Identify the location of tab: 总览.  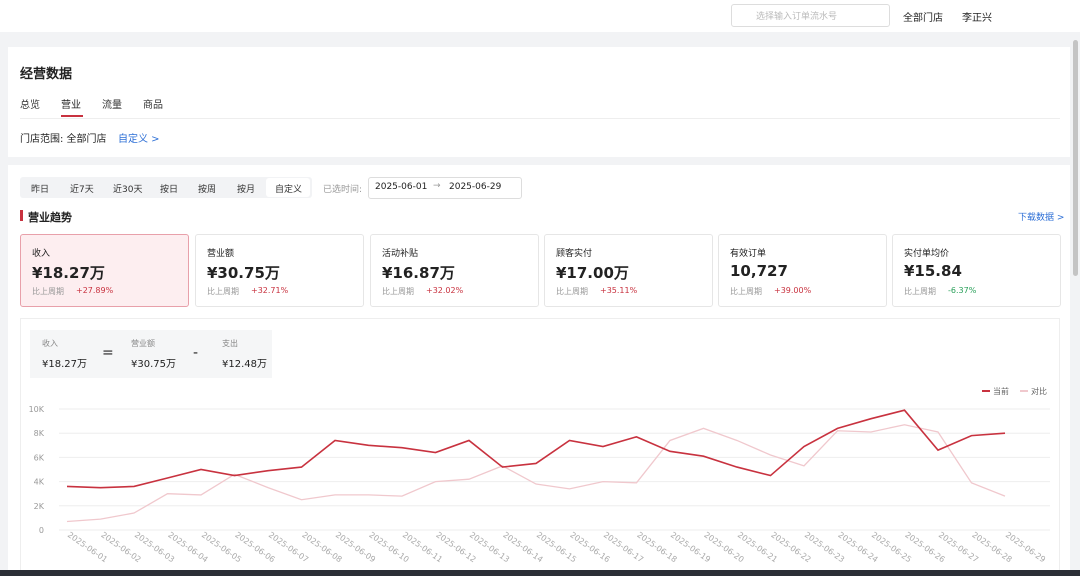
(30, 105).